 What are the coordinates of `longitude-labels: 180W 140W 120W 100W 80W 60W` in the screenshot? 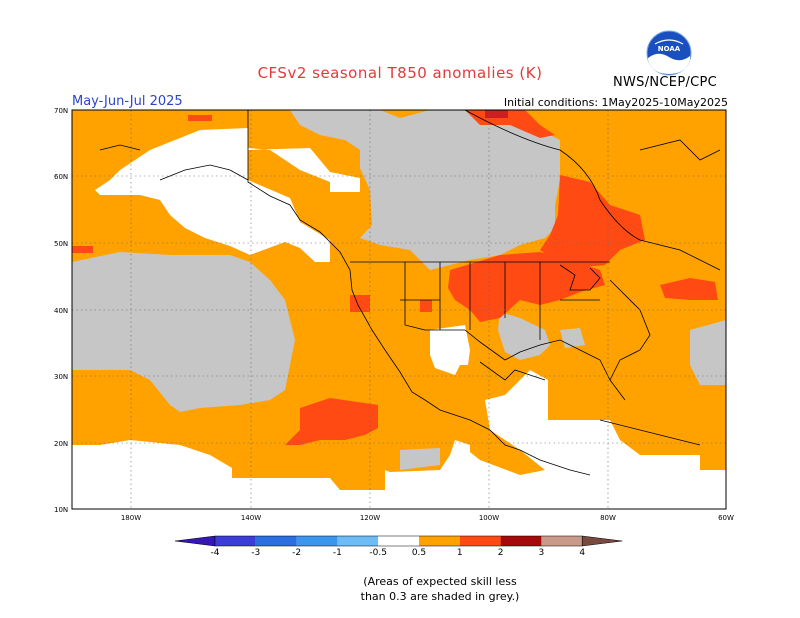 It's located at (427, 518).